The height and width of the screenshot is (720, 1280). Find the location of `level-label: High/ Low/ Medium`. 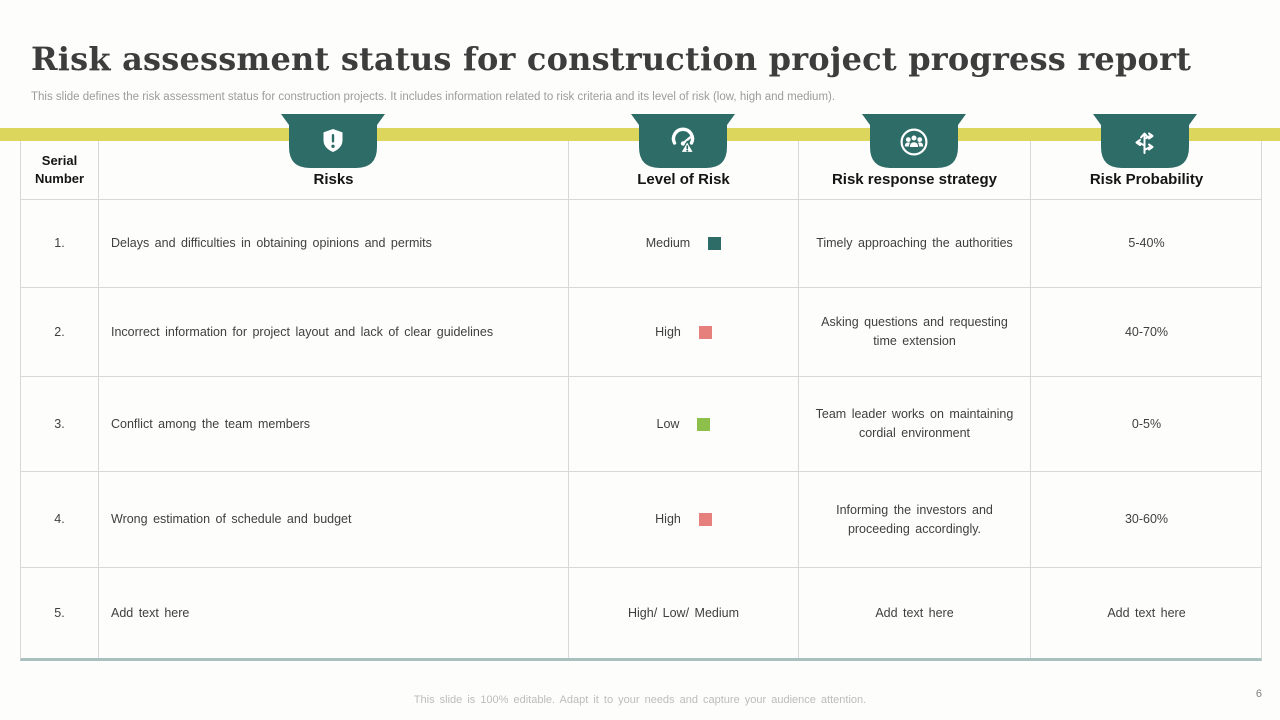

level-label: High/ Low/ Medium is located at coordinates (683, 612).